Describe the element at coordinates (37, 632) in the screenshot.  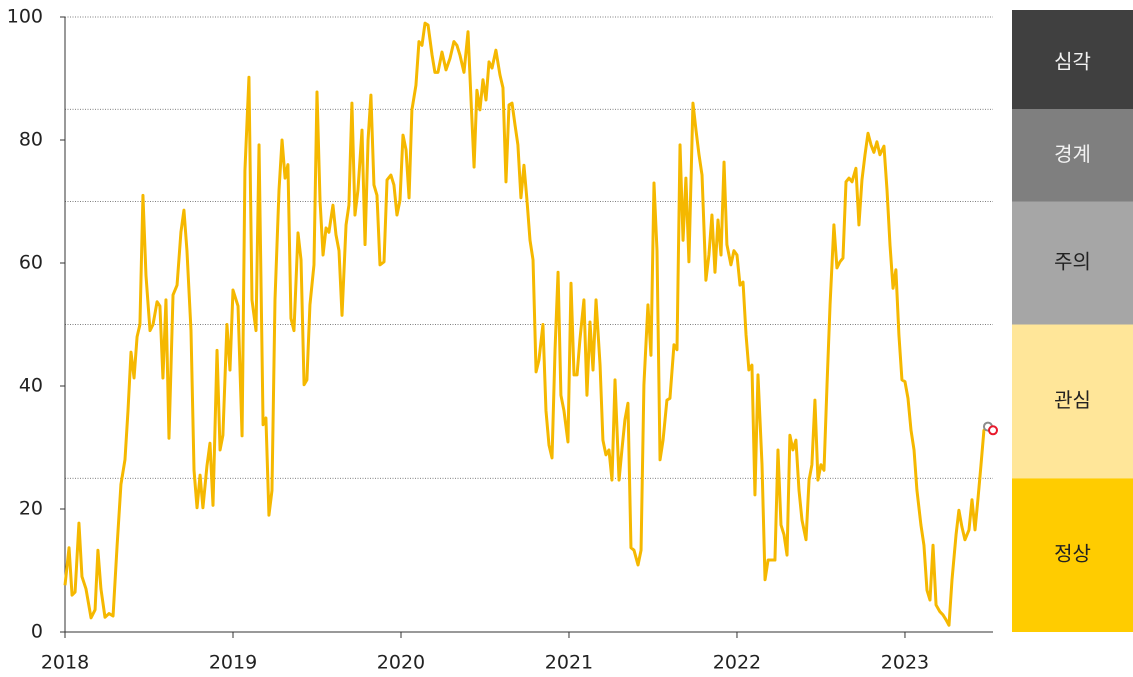
I see `y-tick-label: 0` at that location.